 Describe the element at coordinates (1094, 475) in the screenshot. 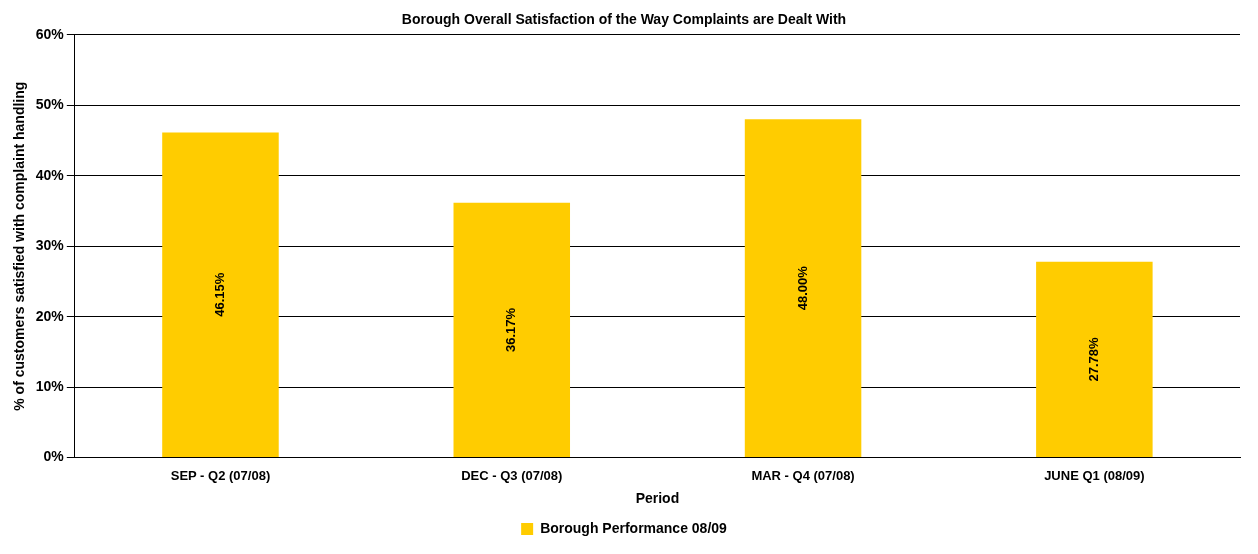

I see `x-tick-label: JUNE Q1 (08/09)` at that location.